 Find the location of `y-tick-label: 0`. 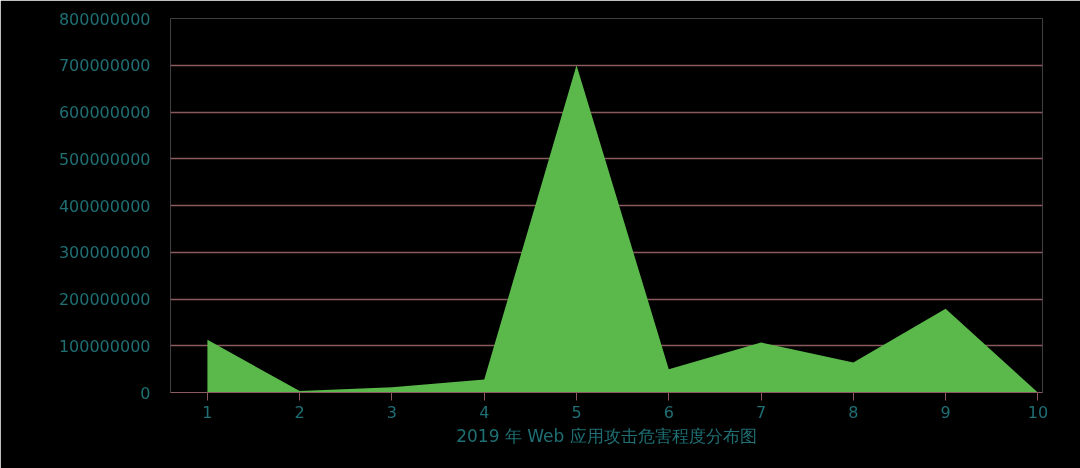

y-tick-label: 0 is located at coordinates (145, 393).